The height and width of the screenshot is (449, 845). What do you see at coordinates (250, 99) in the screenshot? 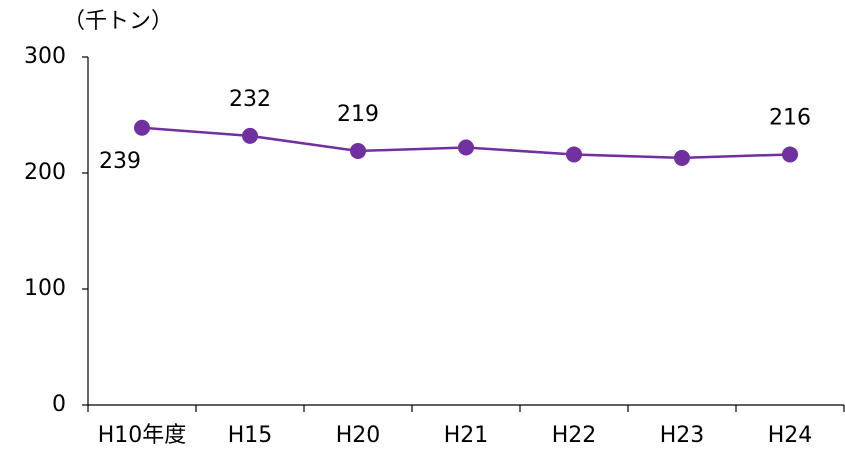
I see `data-label: 232` at bounding box center [250, 99].